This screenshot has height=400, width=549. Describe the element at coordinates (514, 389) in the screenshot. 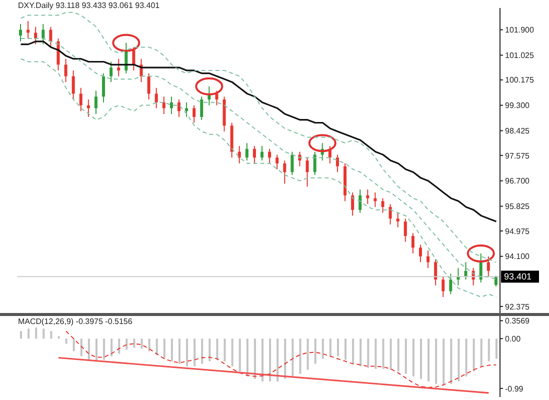

I see `y-tick-label: -0.99` at that location.